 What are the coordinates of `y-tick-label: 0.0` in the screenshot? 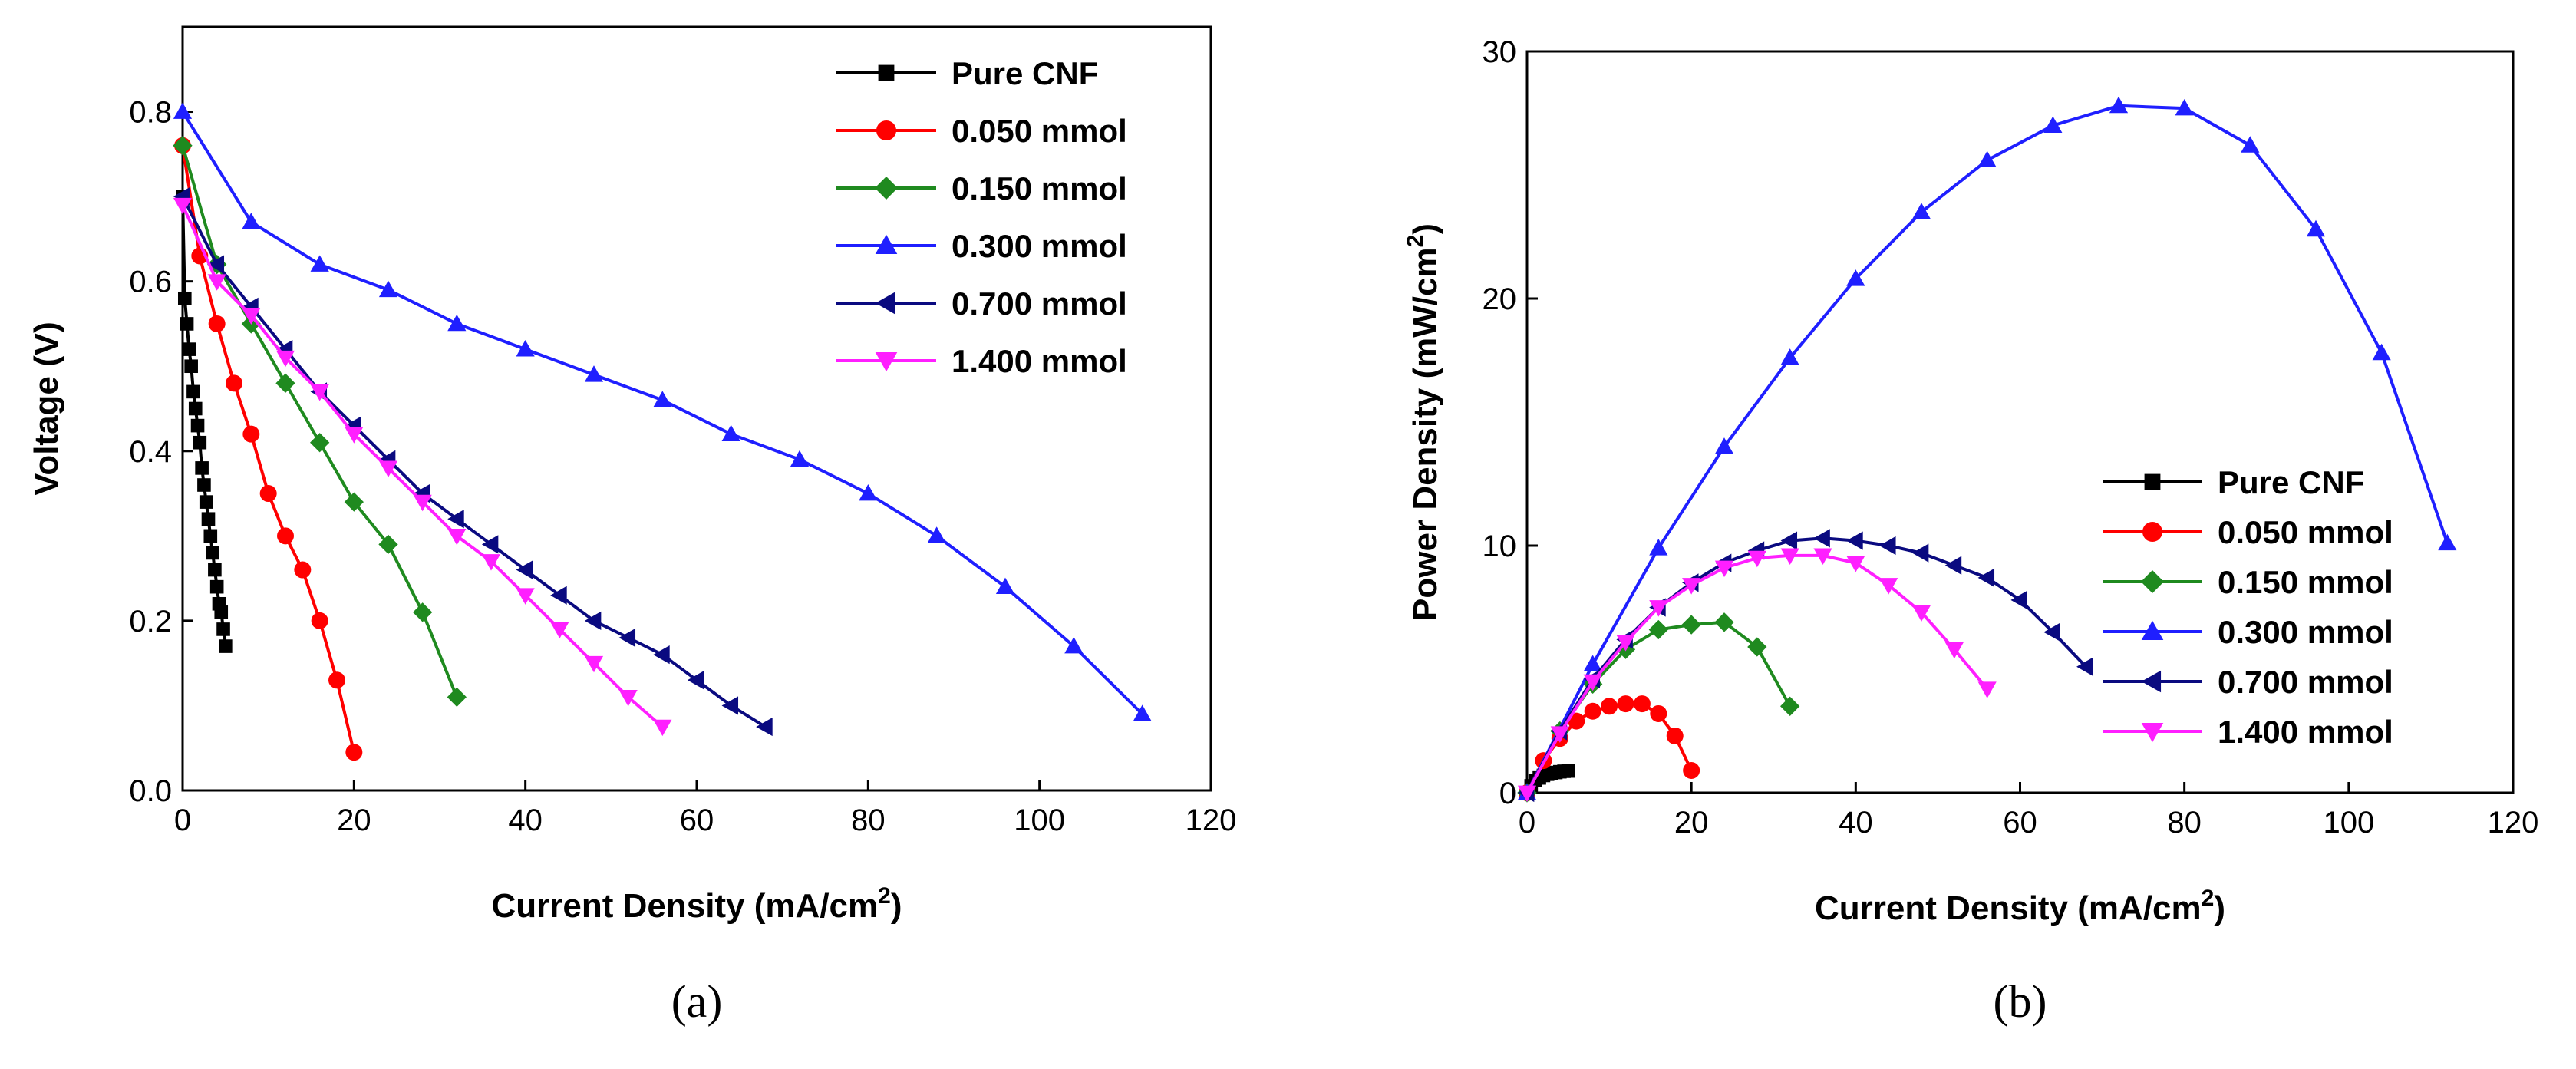 It's located at (150, 791).